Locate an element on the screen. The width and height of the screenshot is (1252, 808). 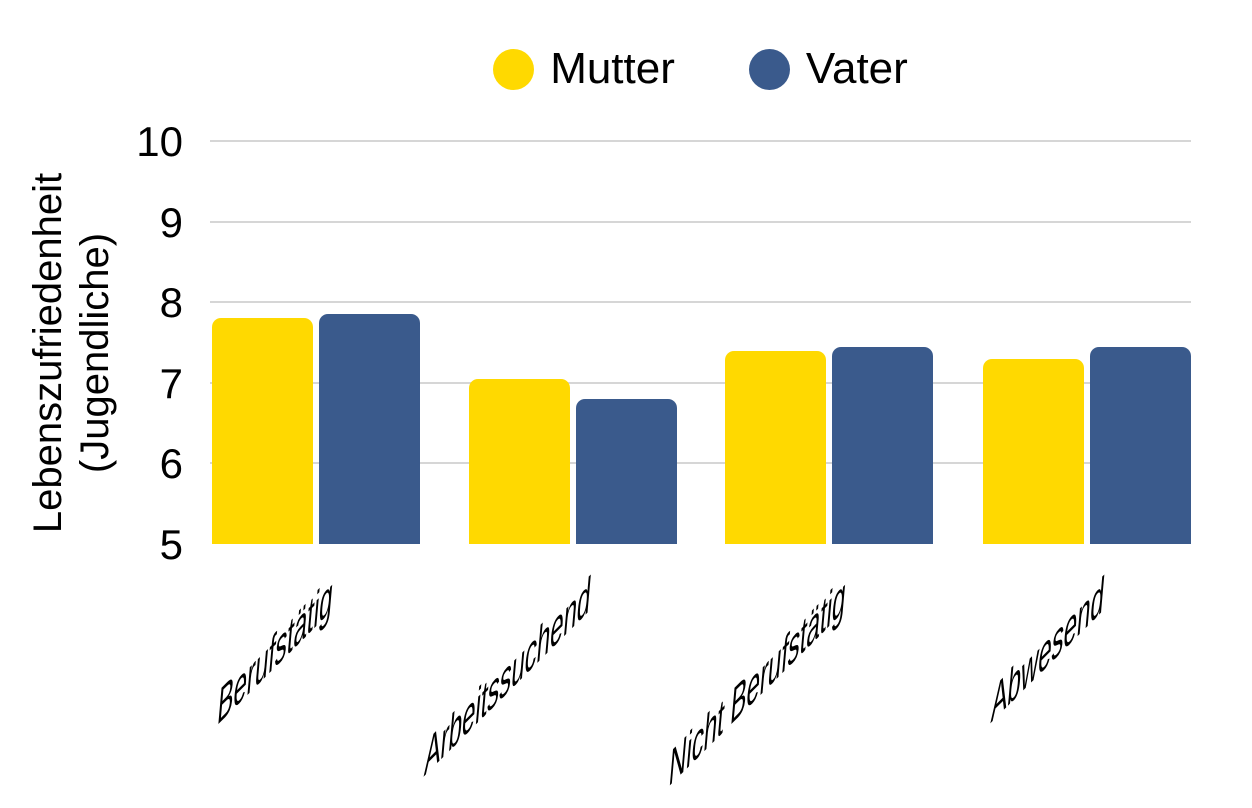
legend-item-mutter: Mutter is located at coordinates (584, 69).